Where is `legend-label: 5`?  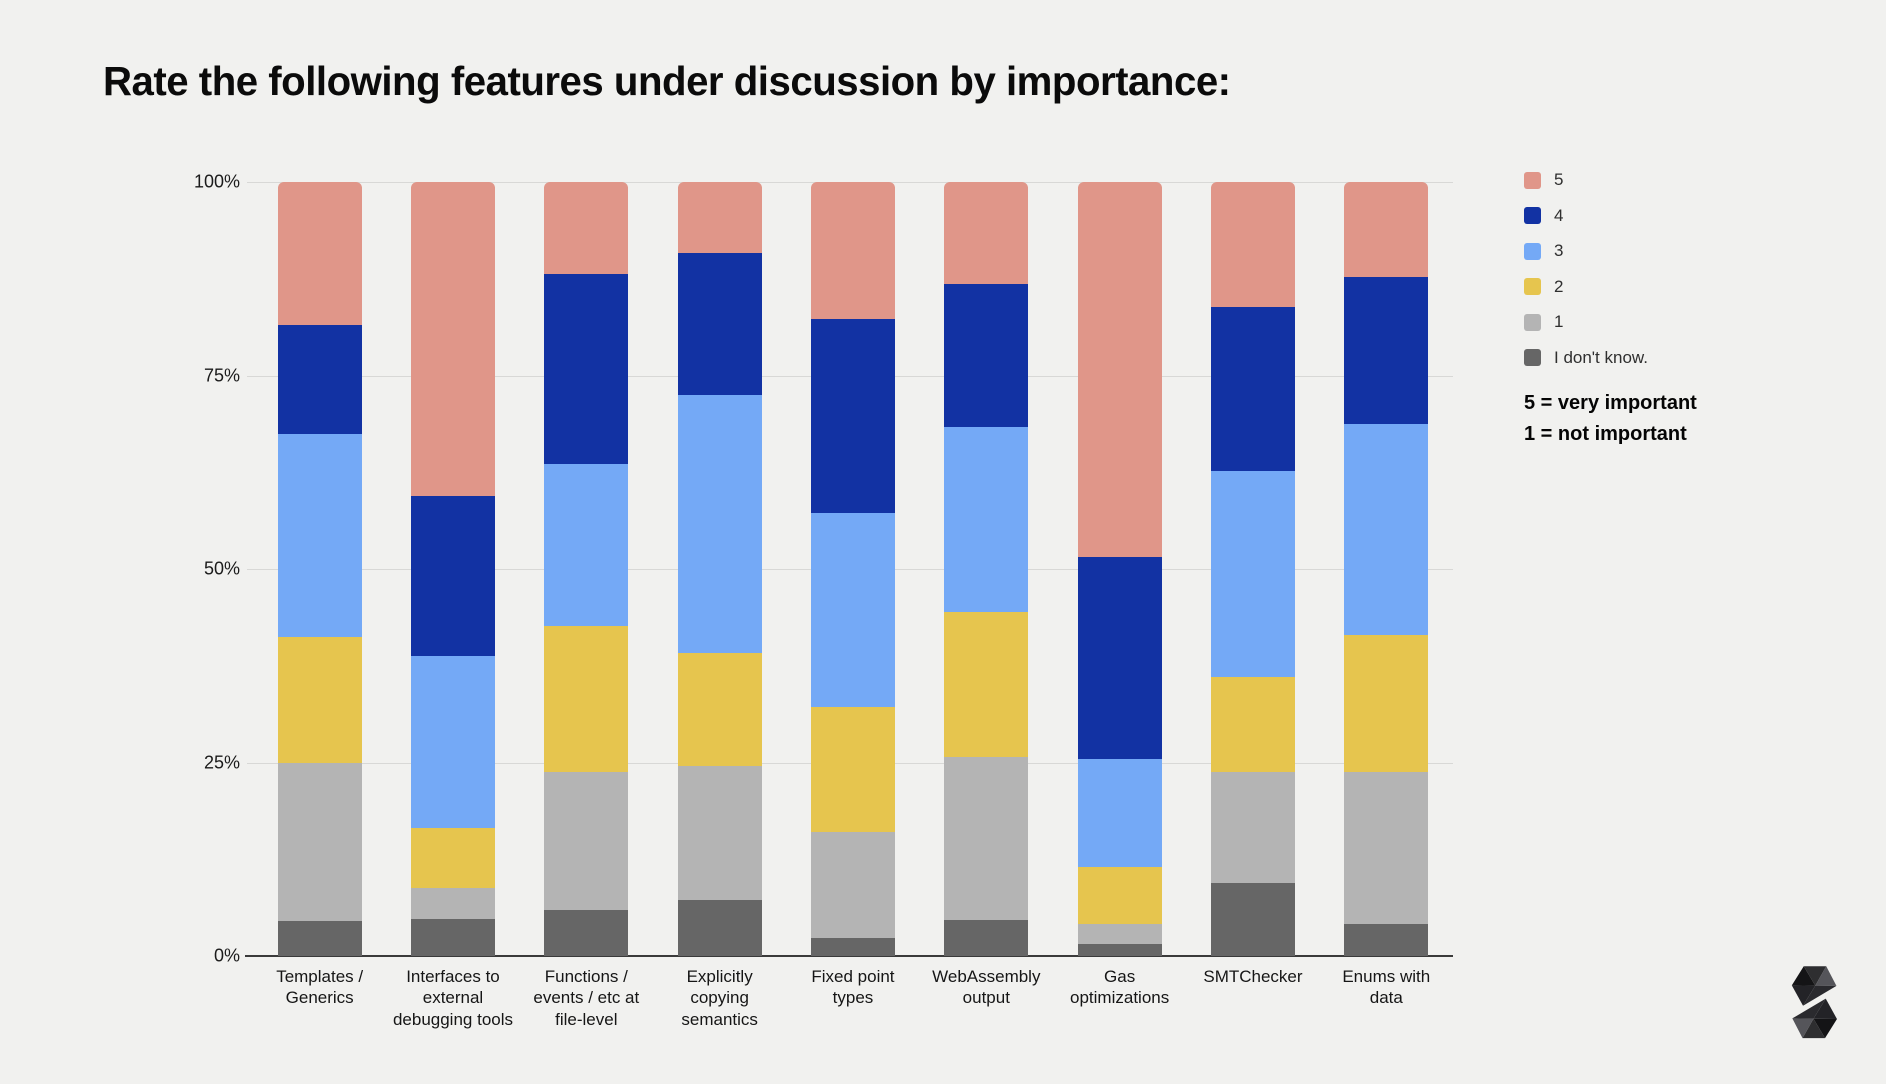 legend-label: 5 is located at coordinates (1559, 179).